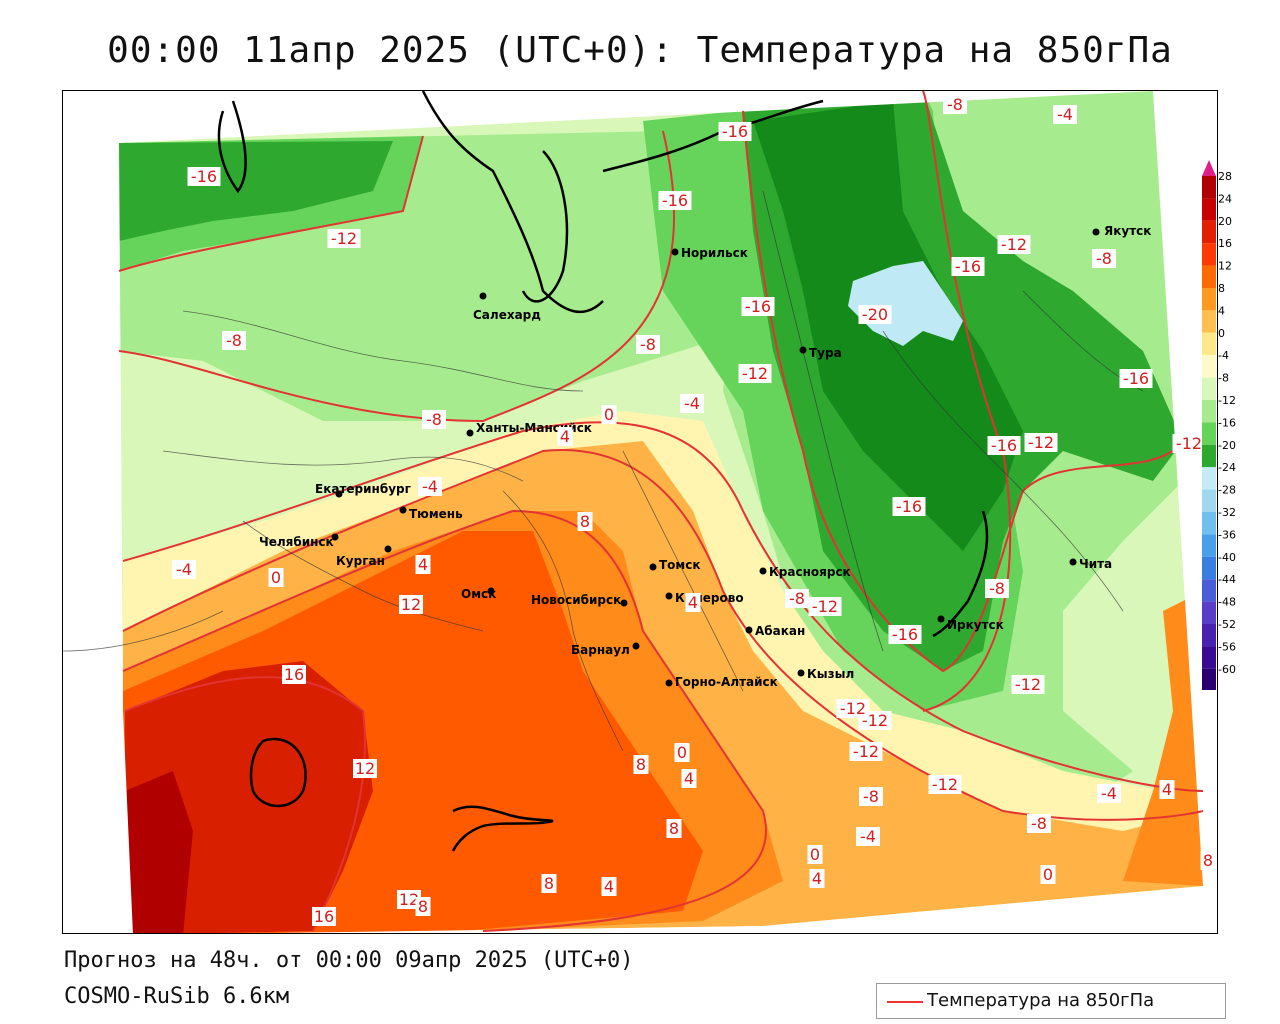 This screenshot has height=1024, width=1280. What do you see at coordinates (1227, 602) in the screenshot?
I see `scale-tick-label: -48` at bounding box center [1227, 602].